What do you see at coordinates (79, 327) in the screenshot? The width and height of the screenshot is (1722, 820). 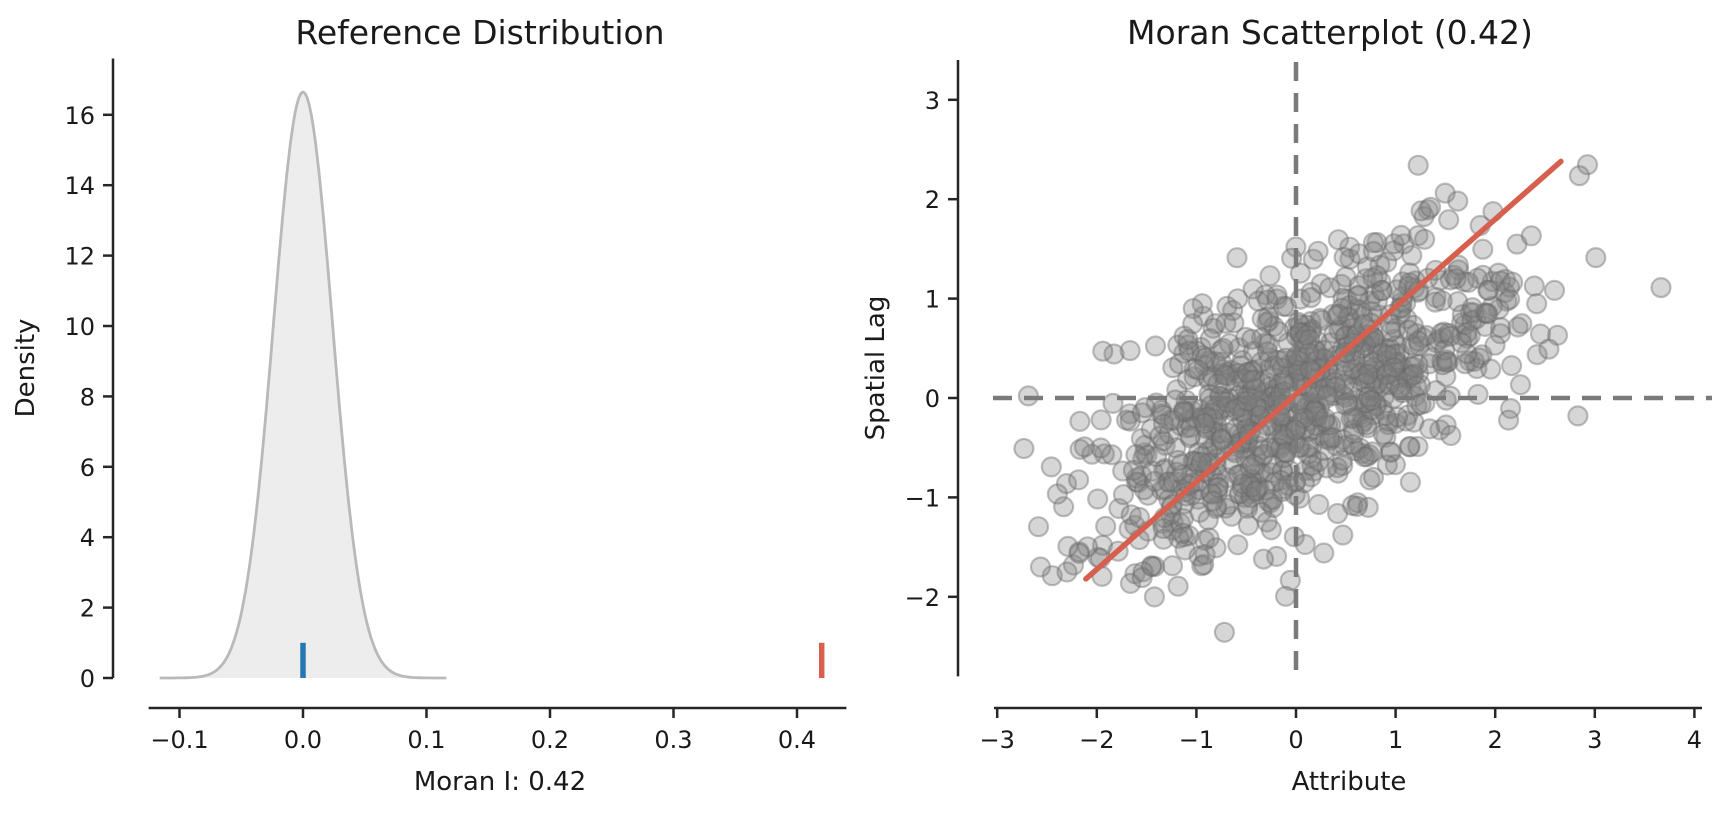 I see `kde-y-tick-label: 10` at bounding box center [79, 327].